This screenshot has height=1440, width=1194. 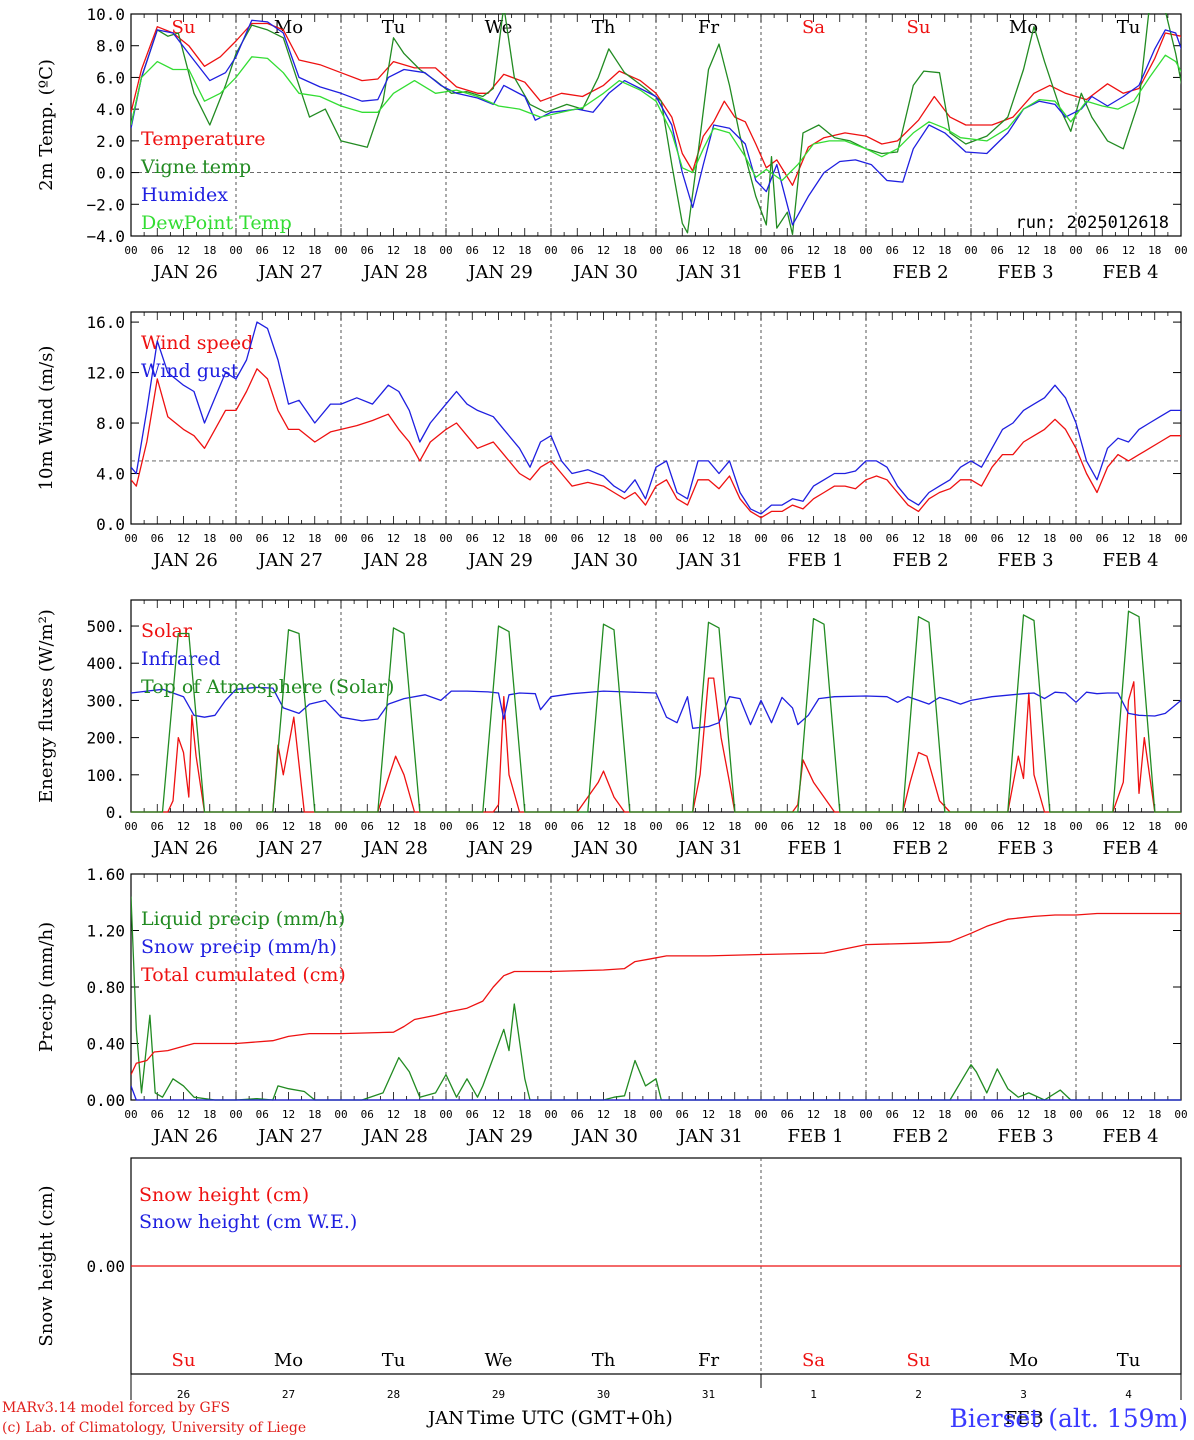 I want to click on legend-entry: Snow height (cm W.E.), so click(x=248, y=1222).